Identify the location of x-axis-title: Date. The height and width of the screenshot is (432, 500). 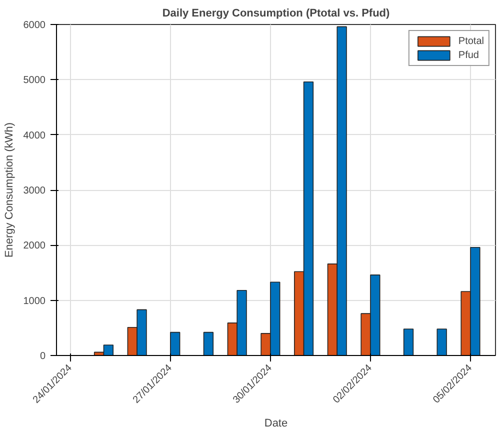
(276, 424).